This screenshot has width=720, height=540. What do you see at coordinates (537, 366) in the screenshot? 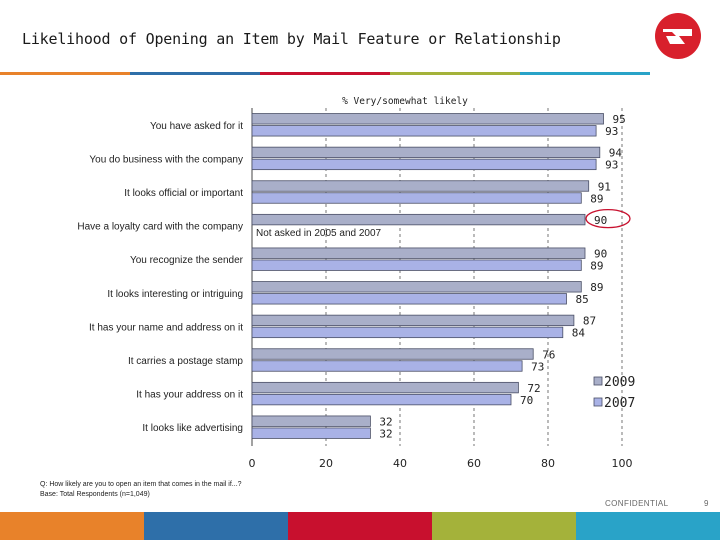
I see `data-label-2007: 73` at bounding box center [537, 366].